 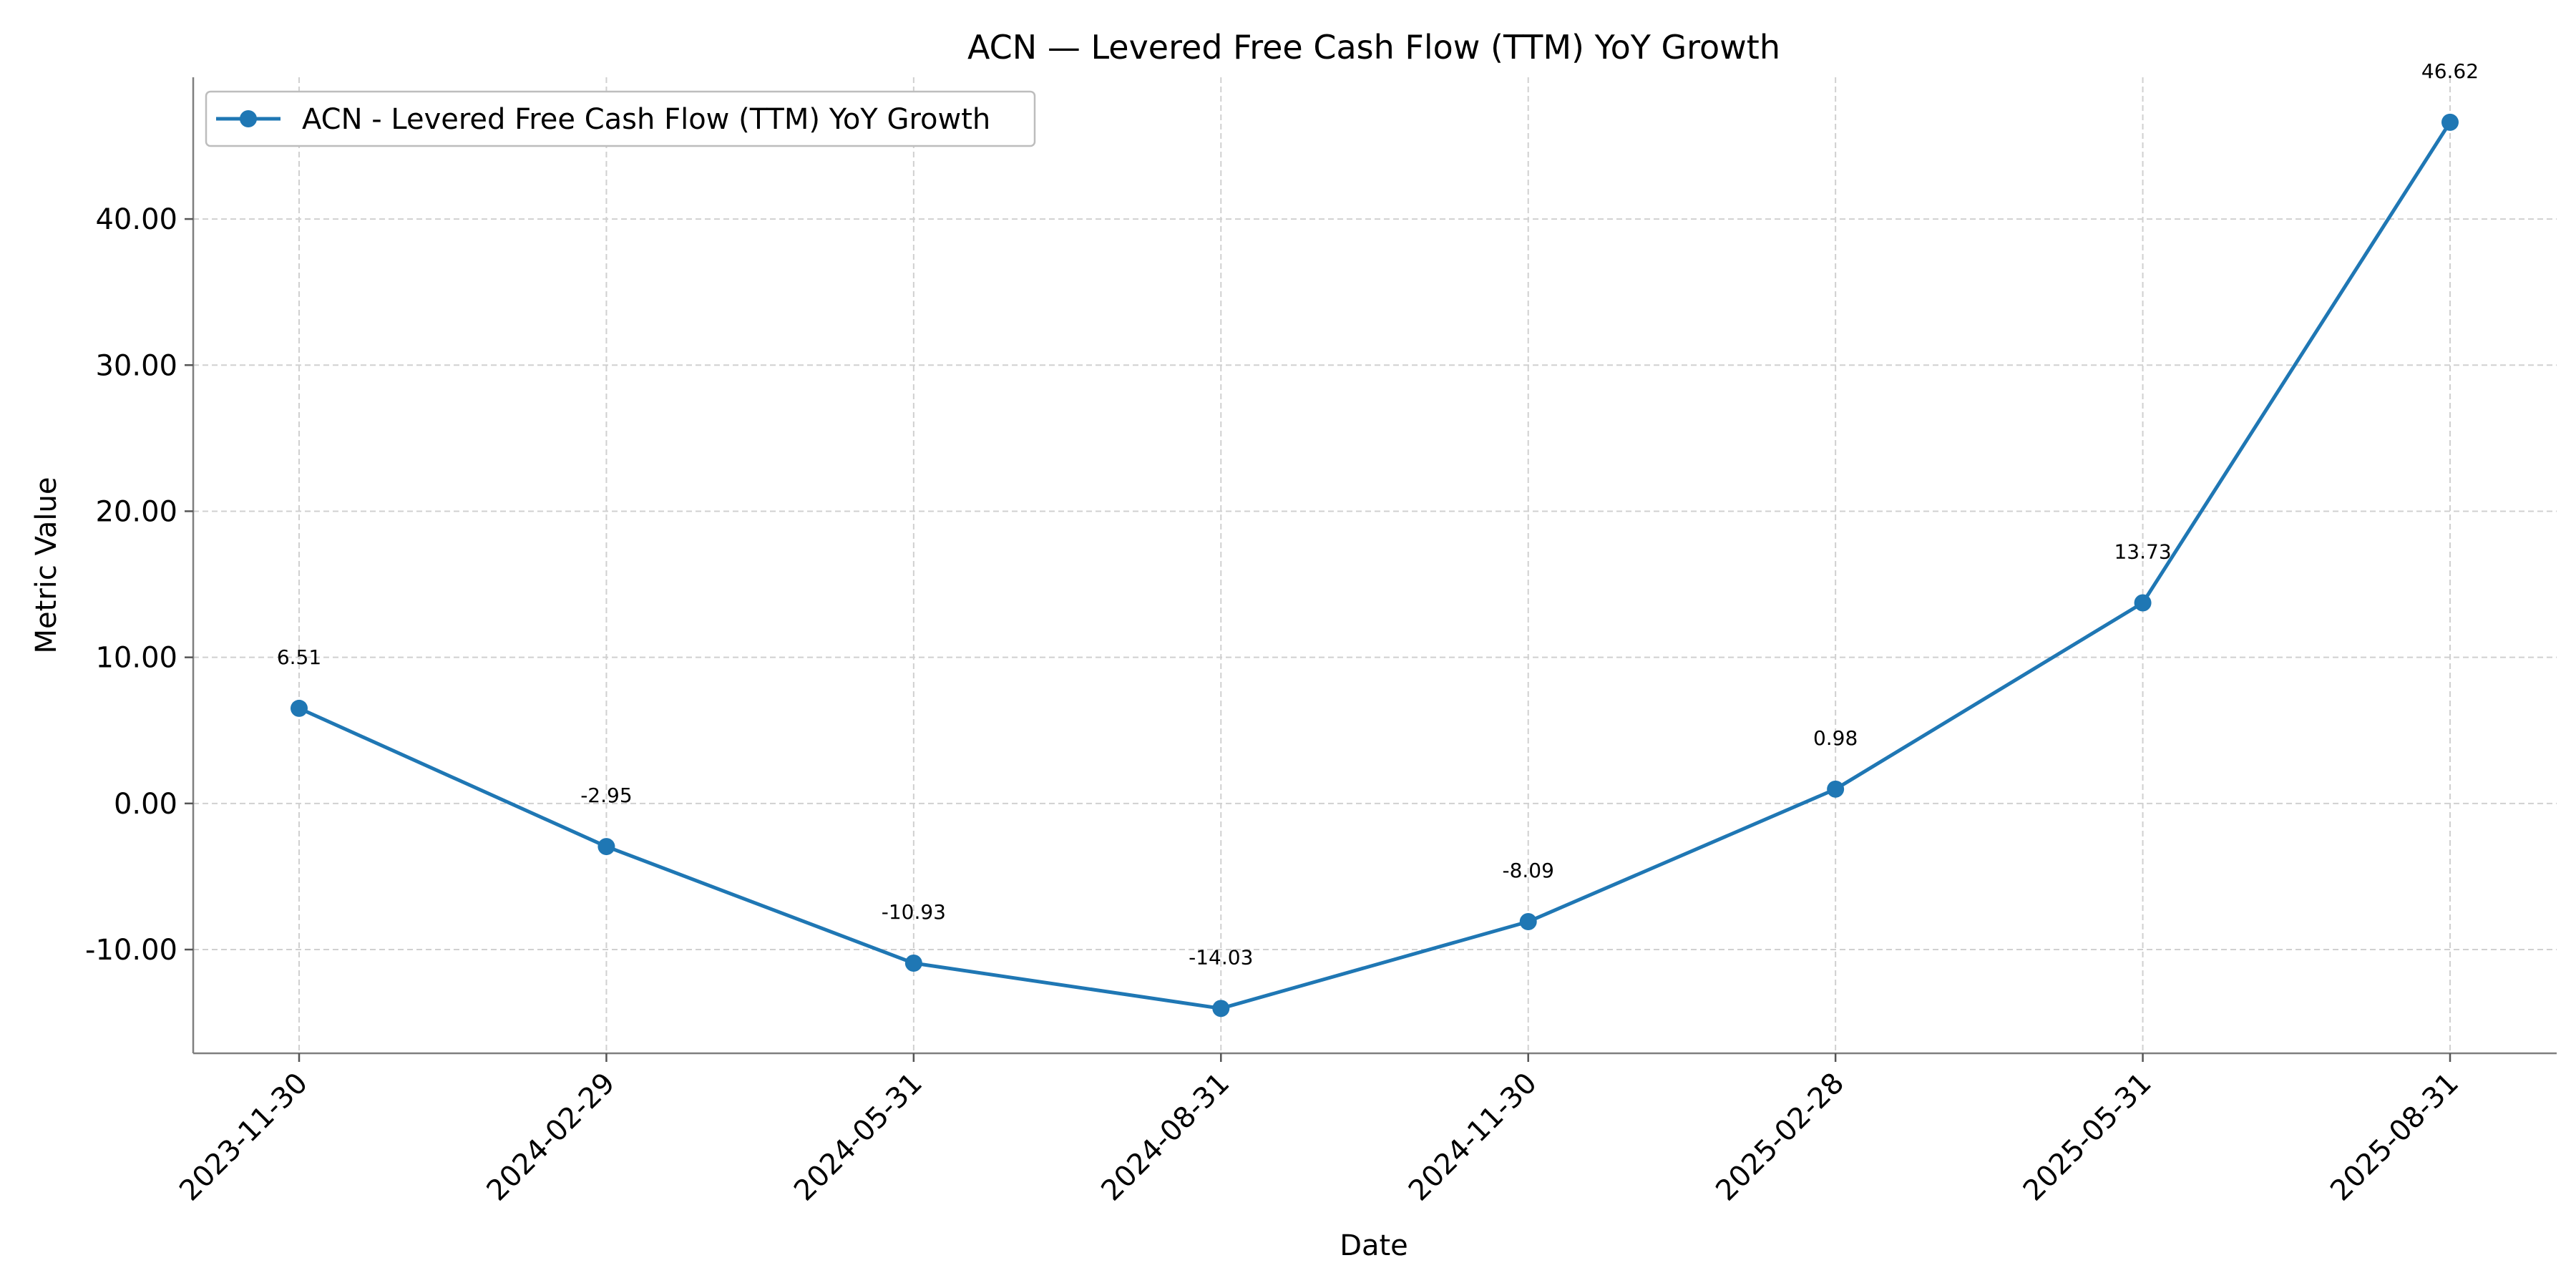 I want to click on data-label: 6.51, so click(x=299, y=657).